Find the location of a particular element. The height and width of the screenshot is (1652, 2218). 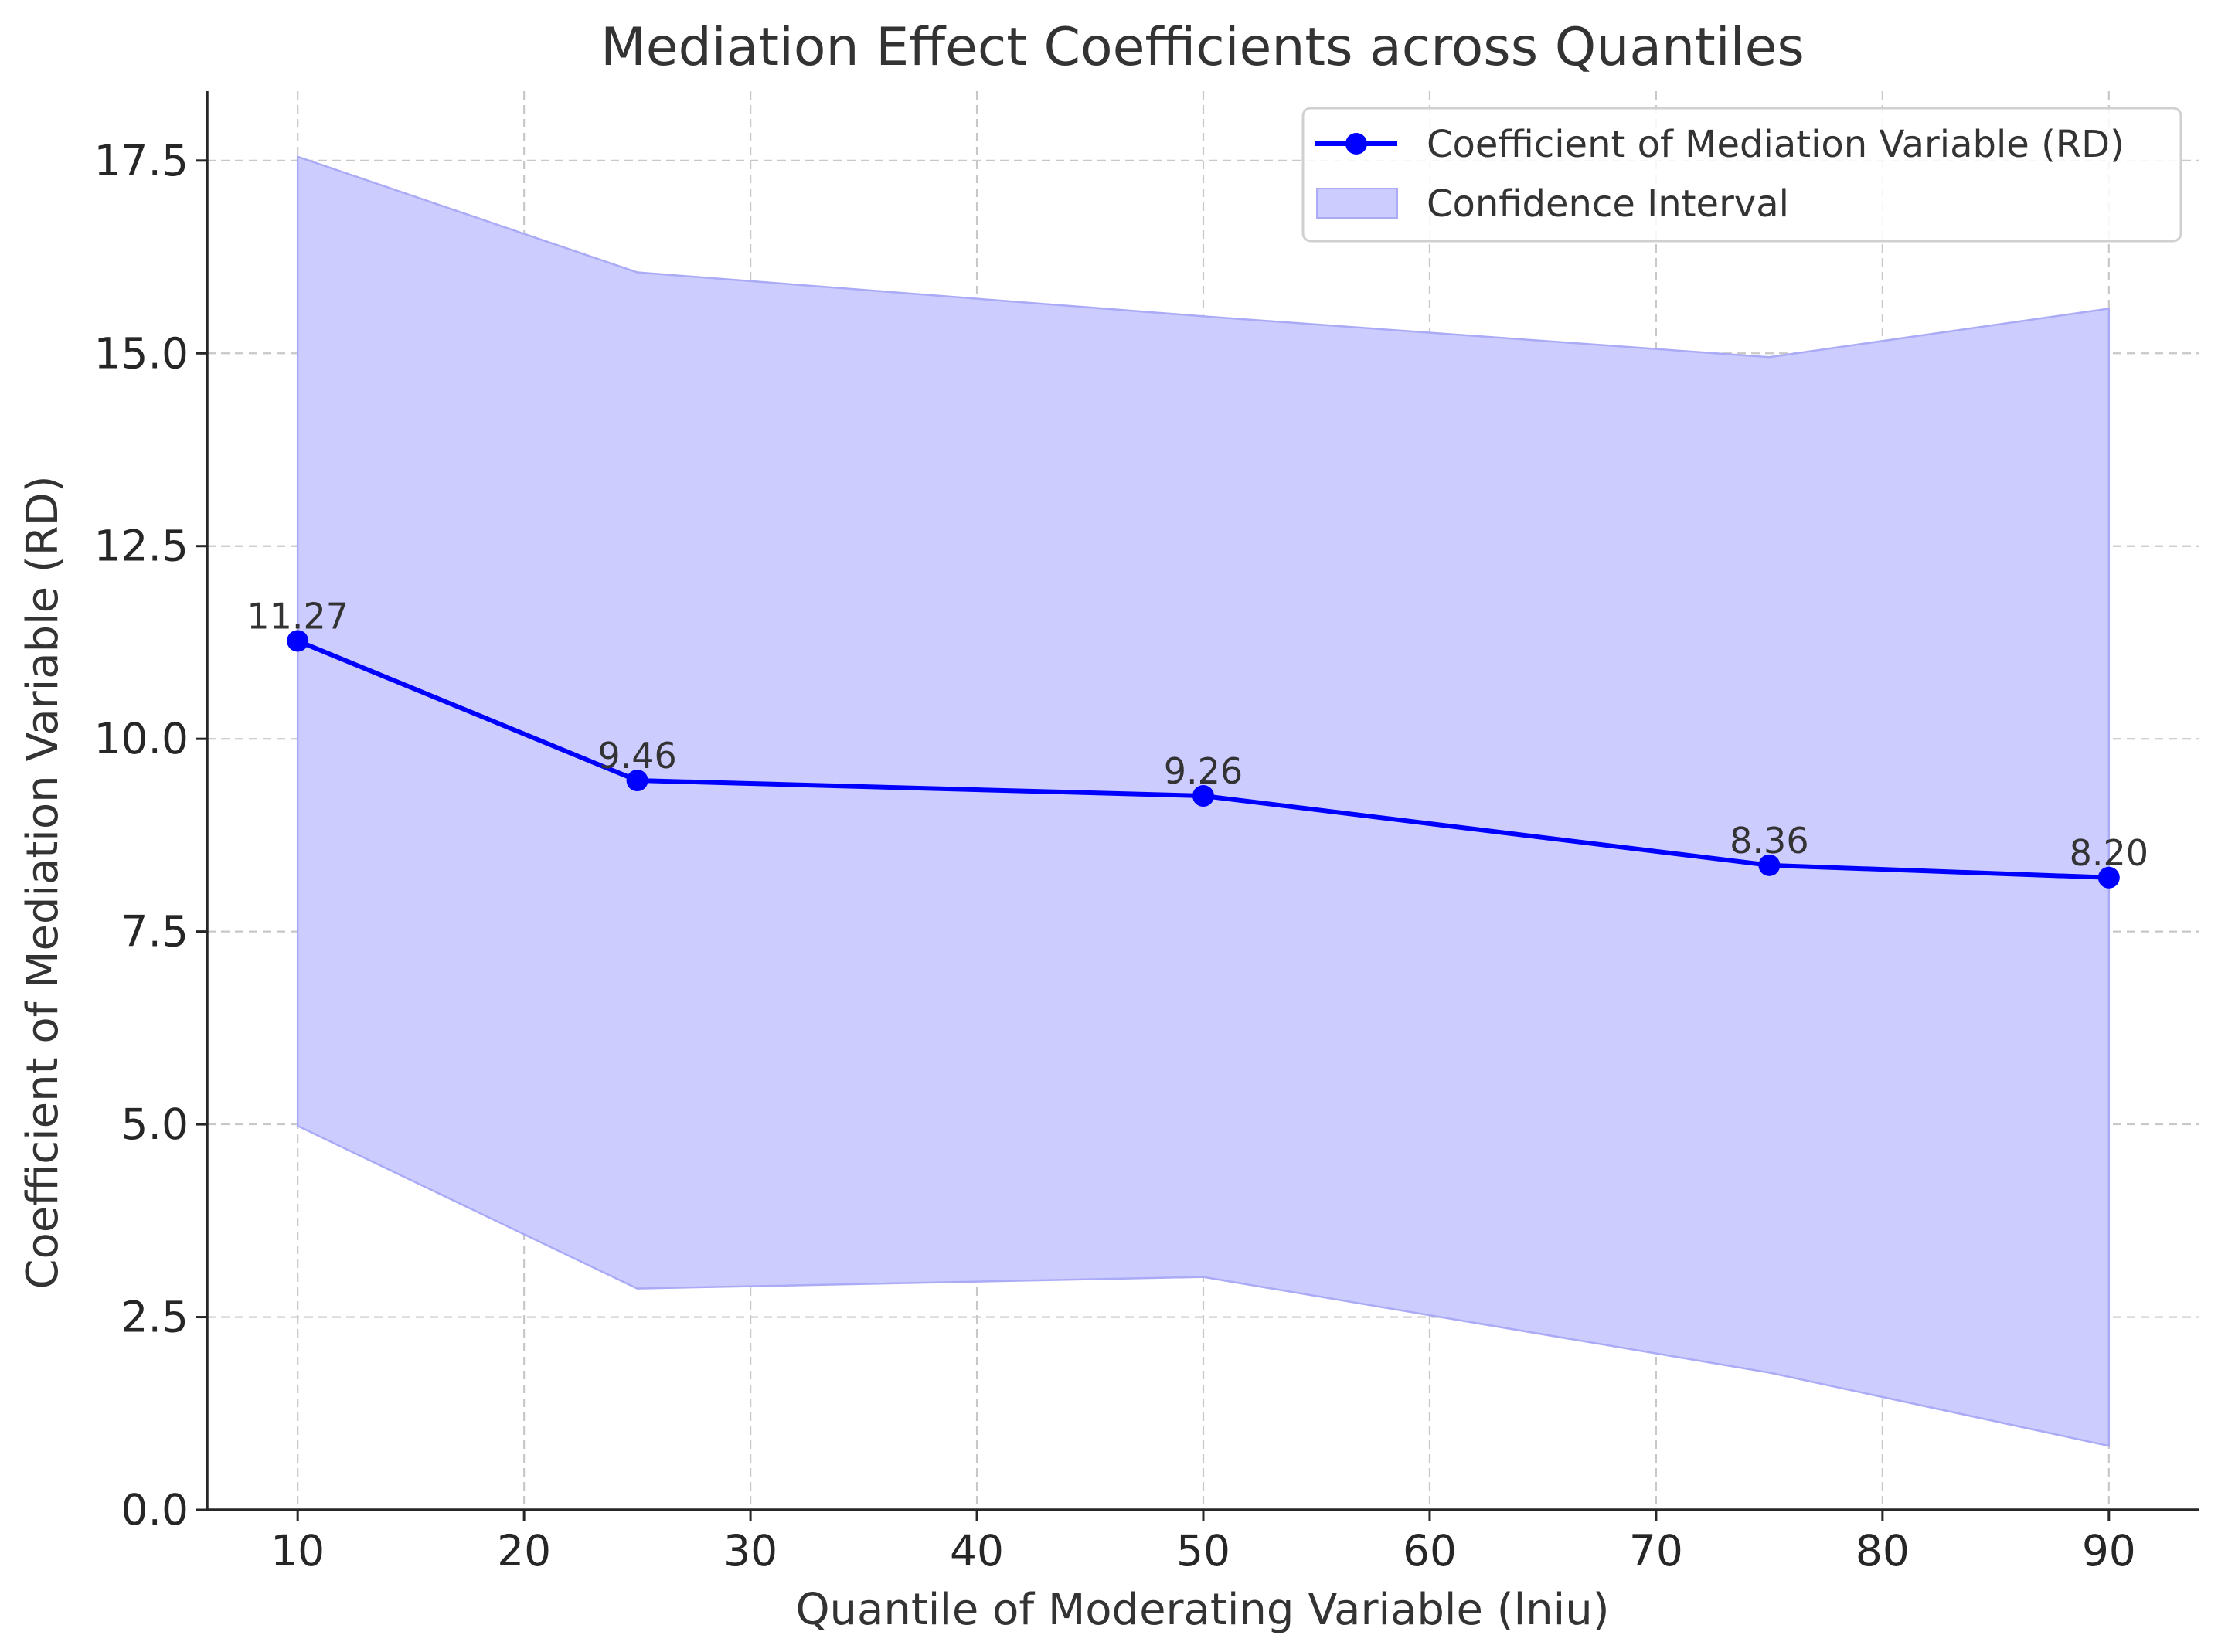

x-tick-label: 10 is located at coordinates (297, 1551).